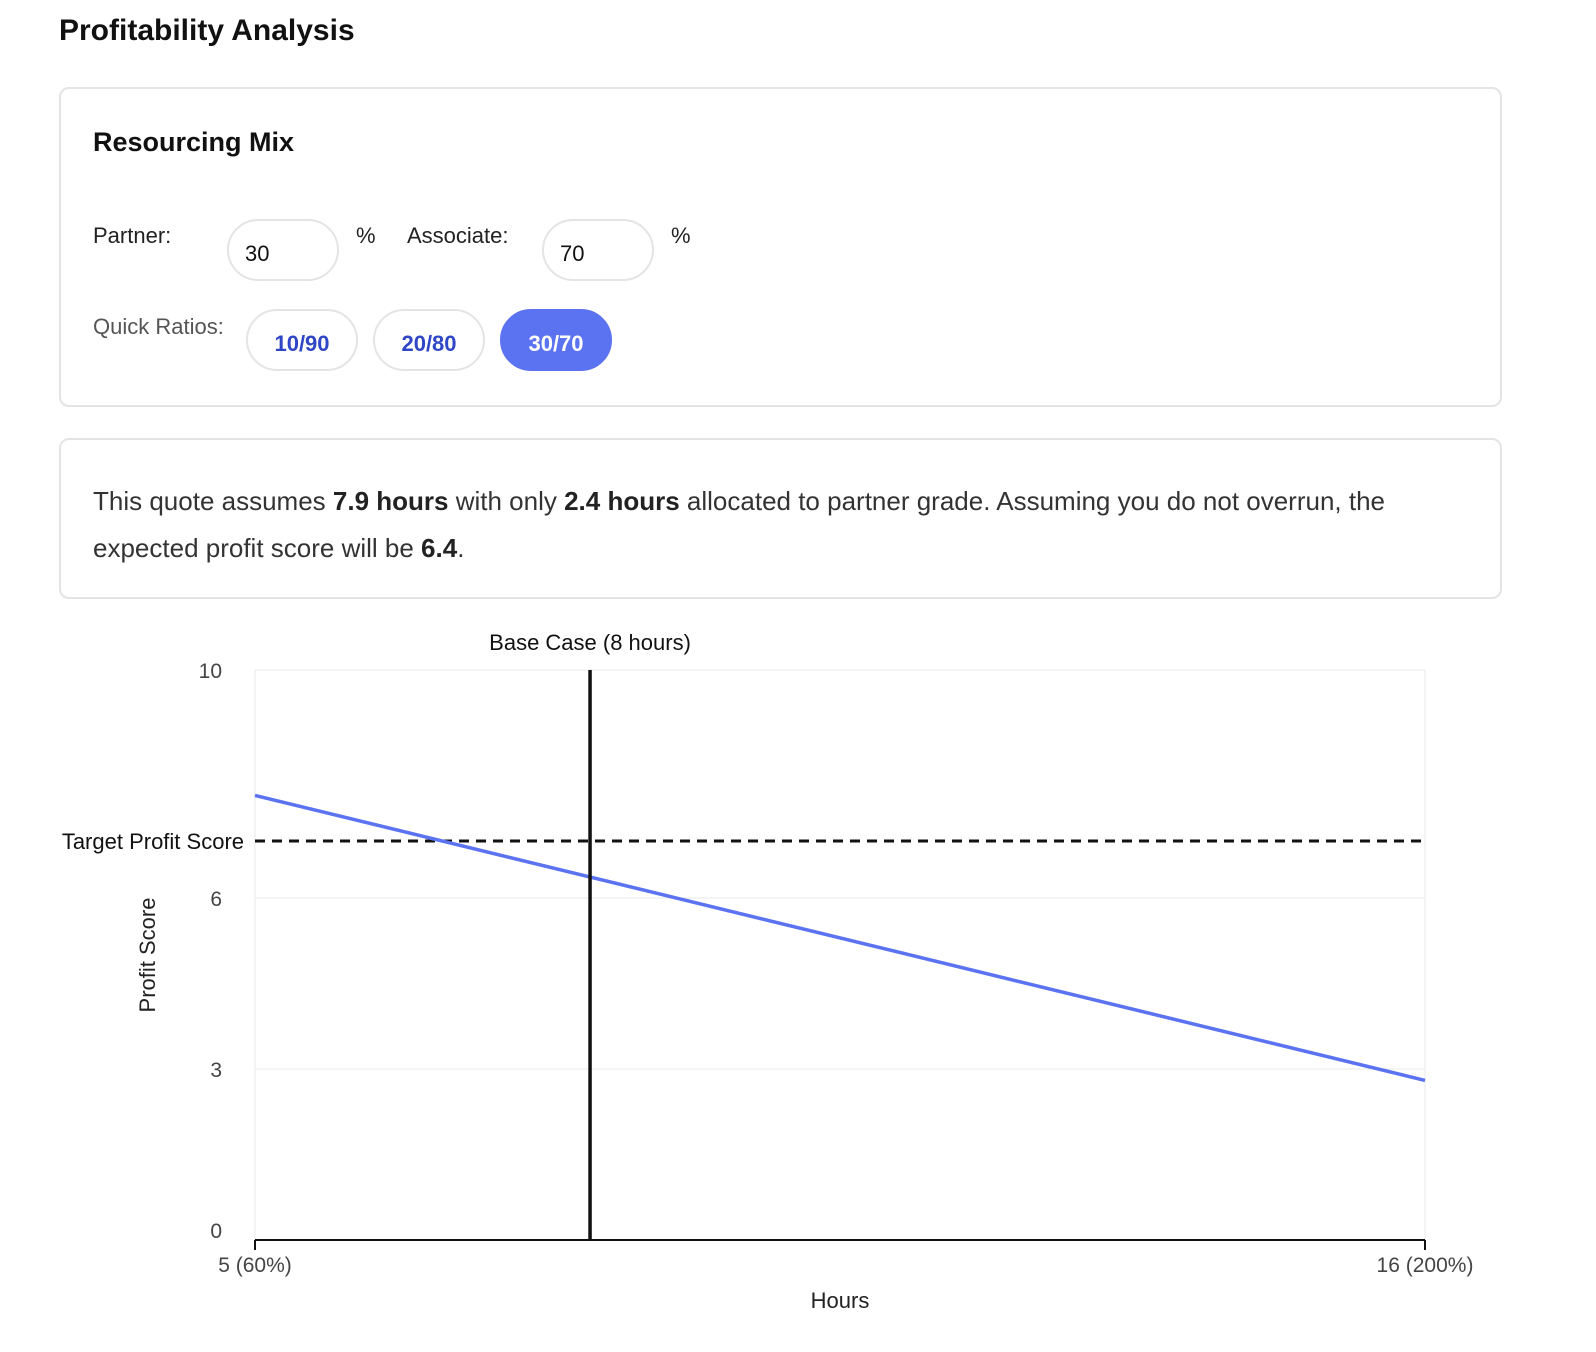  Describe the element at coordinates (429, 340) in the screenshot. I see `ratio-button-20-80: 20/80` at that location.